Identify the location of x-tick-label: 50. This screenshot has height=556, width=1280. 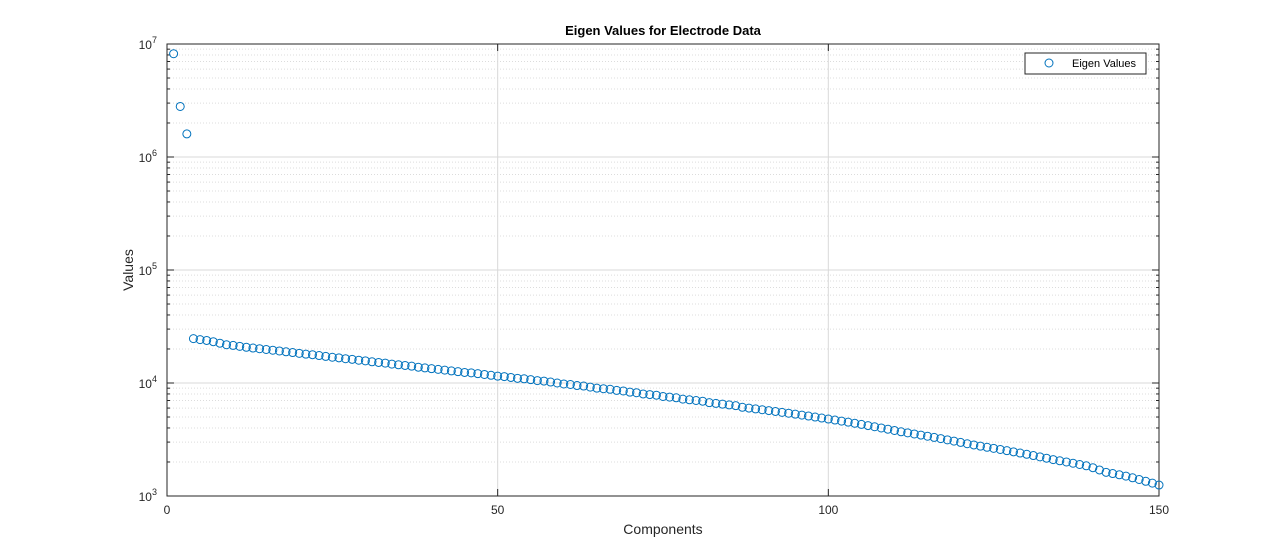
(498, 510).